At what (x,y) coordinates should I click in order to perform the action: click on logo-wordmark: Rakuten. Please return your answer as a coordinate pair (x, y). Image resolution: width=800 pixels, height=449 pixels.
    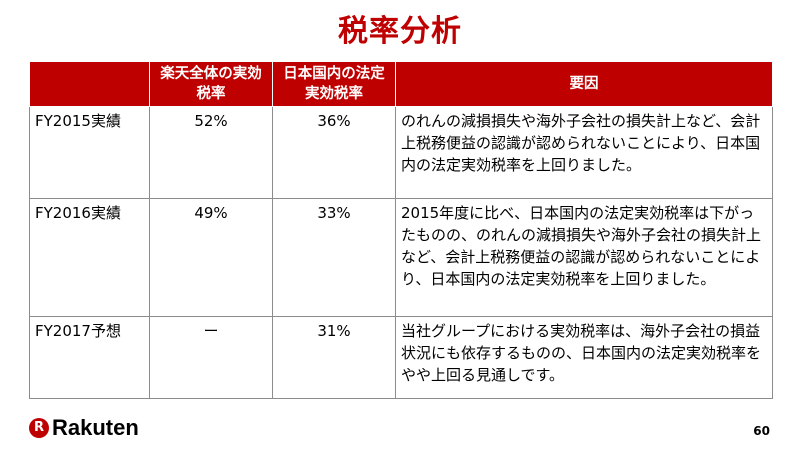
    Looking at the image, I should click on (95, 427).